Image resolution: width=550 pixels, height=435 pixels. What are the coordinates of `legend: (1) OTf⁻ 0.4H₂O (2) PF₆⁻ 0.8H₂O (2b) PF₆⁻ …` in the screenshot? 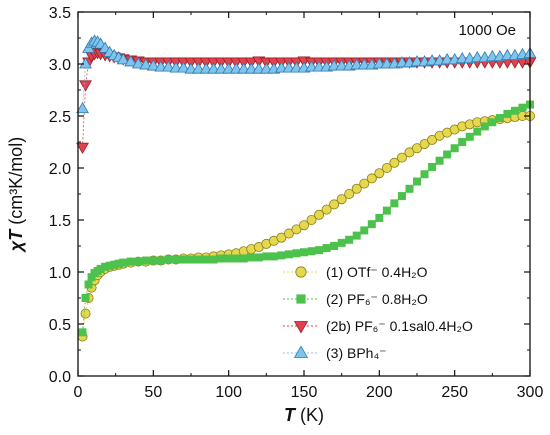 It's located at (378, 312).